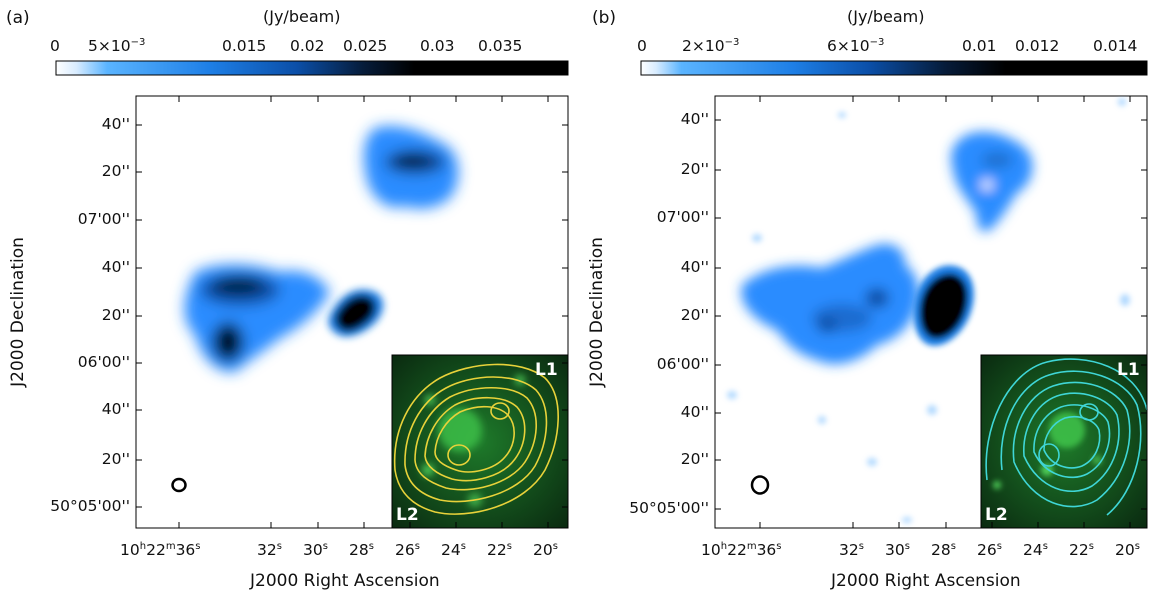  I want to click on colorbar-tick: 0.014, so click(1115, 46).